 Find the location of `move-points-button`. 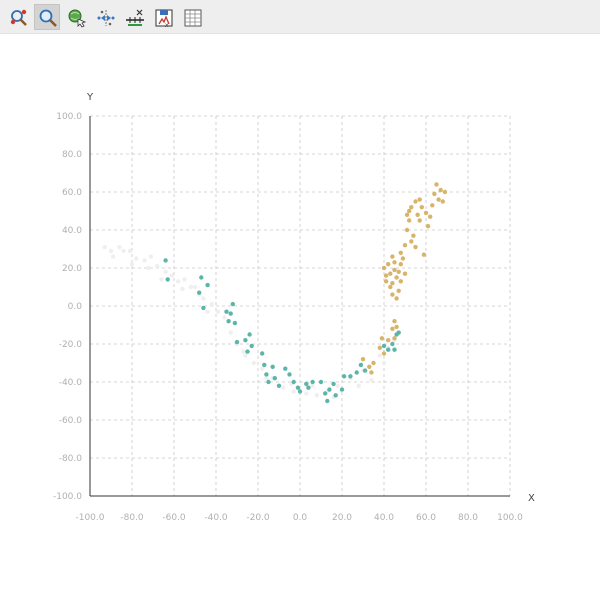

move-points-button is located at coordinates (105, 17).